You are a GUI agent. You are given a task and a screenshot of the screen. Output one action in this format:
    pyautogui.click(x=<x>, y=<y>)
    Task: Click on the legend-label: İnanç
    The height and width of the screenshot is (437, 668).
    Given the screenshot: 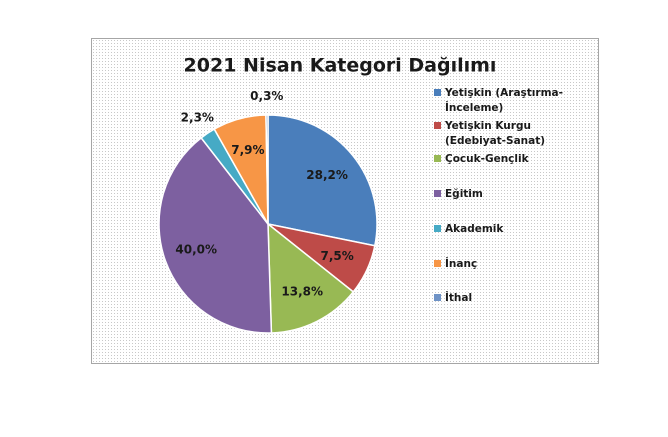 What is the action you would take?
    pyautogui.click(x=461, y=264)
    